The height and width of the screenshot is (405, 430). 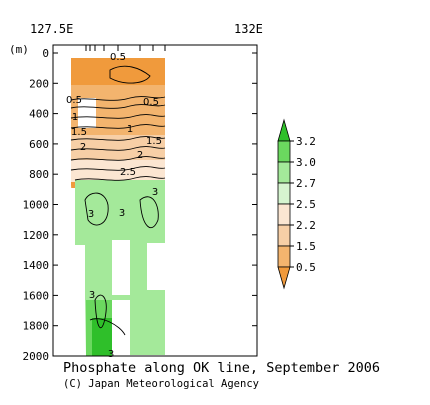 What do you see at coordinates (36, 235) in the screenshot?
I see `y-tick-label: 1200` at bounding box center [36, 235].